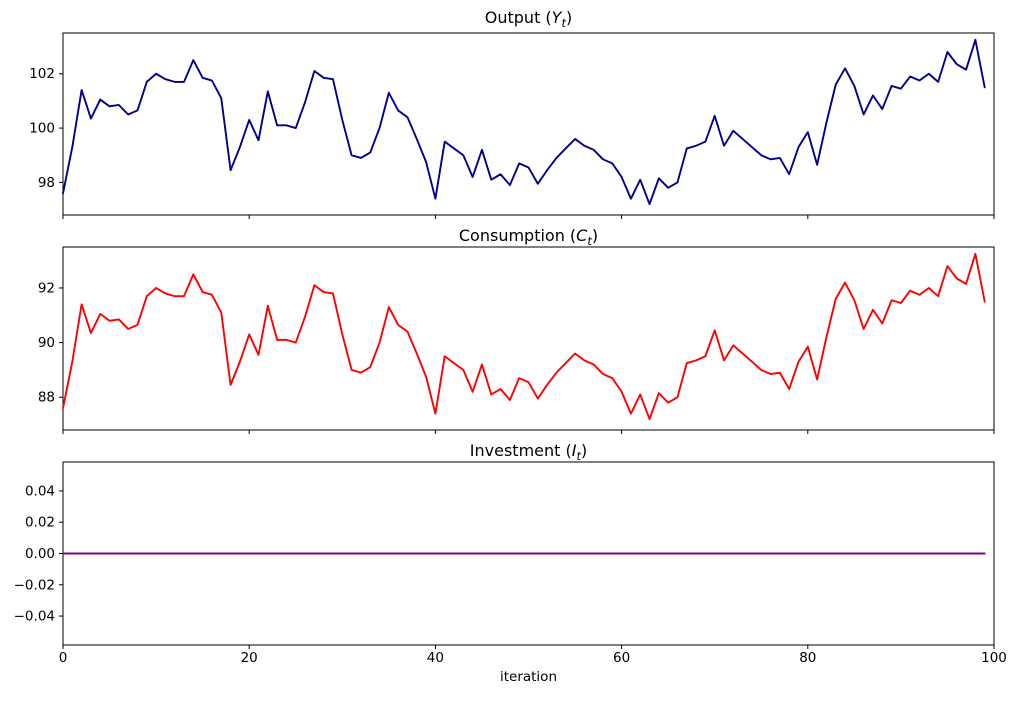 The width and height of the screenshot is (1015, 701). What do you see at coordinates (46, 288) in the screenshot?
I see `y-tick-label: 92` at bounding box center [46, 288].